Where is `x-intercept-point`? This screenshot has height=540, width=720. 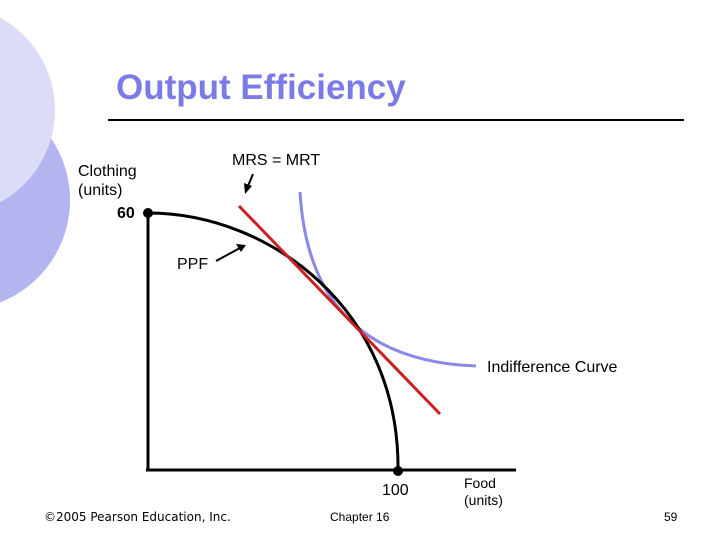
x-intercept-point is located at coordinates (398, 471).